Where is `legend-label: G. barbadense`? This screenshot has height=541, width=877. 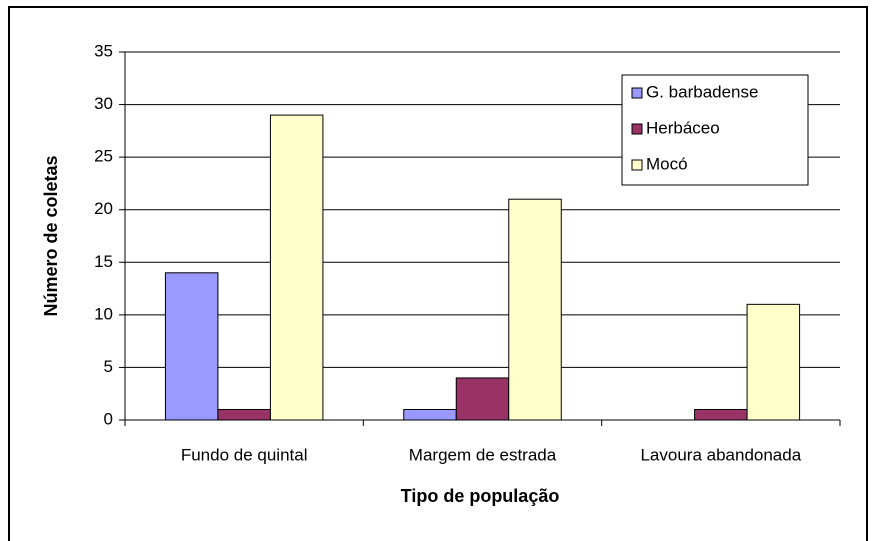 legend-label: G. barbadense is located at coordinates (702, 91).